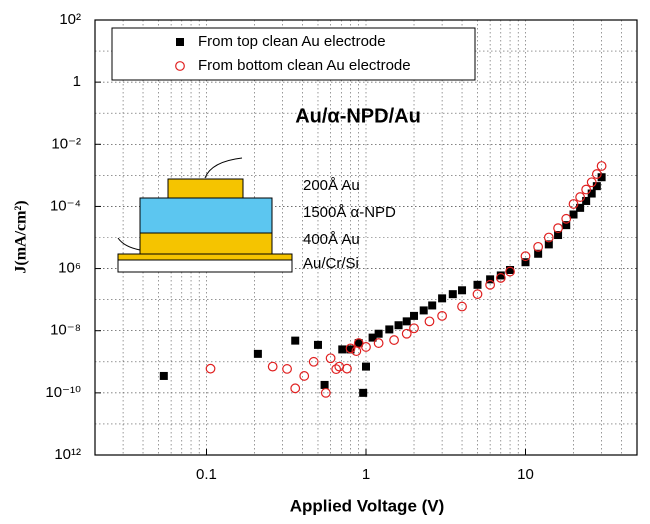 The width and height of the screenshot is (650, 524). Describe the element at coordinates (206, 215) in the screenshot. I see `npd-layer` at that location.